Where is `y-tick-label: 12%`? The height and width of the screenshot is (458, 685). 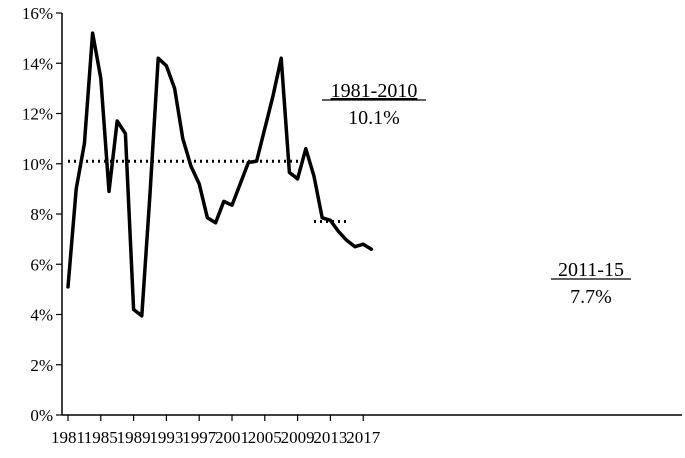 y-tick-label: 12% is located at coordinates (37, 114).